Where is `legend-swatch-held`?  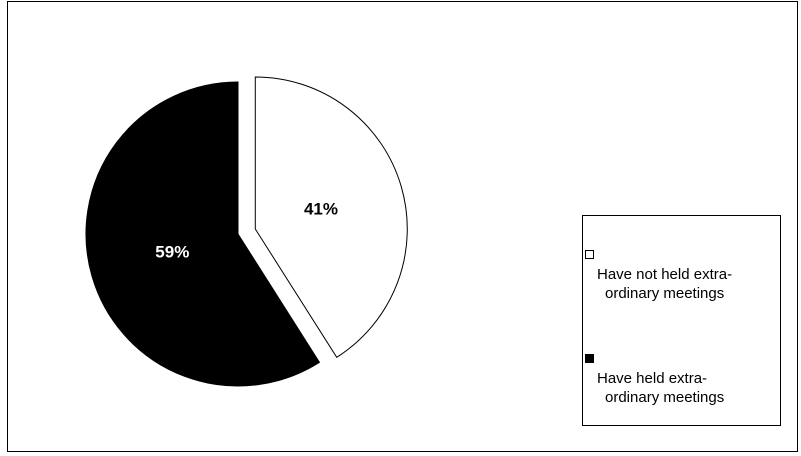 legend-swatch-held is located at coordinates (589, 358).